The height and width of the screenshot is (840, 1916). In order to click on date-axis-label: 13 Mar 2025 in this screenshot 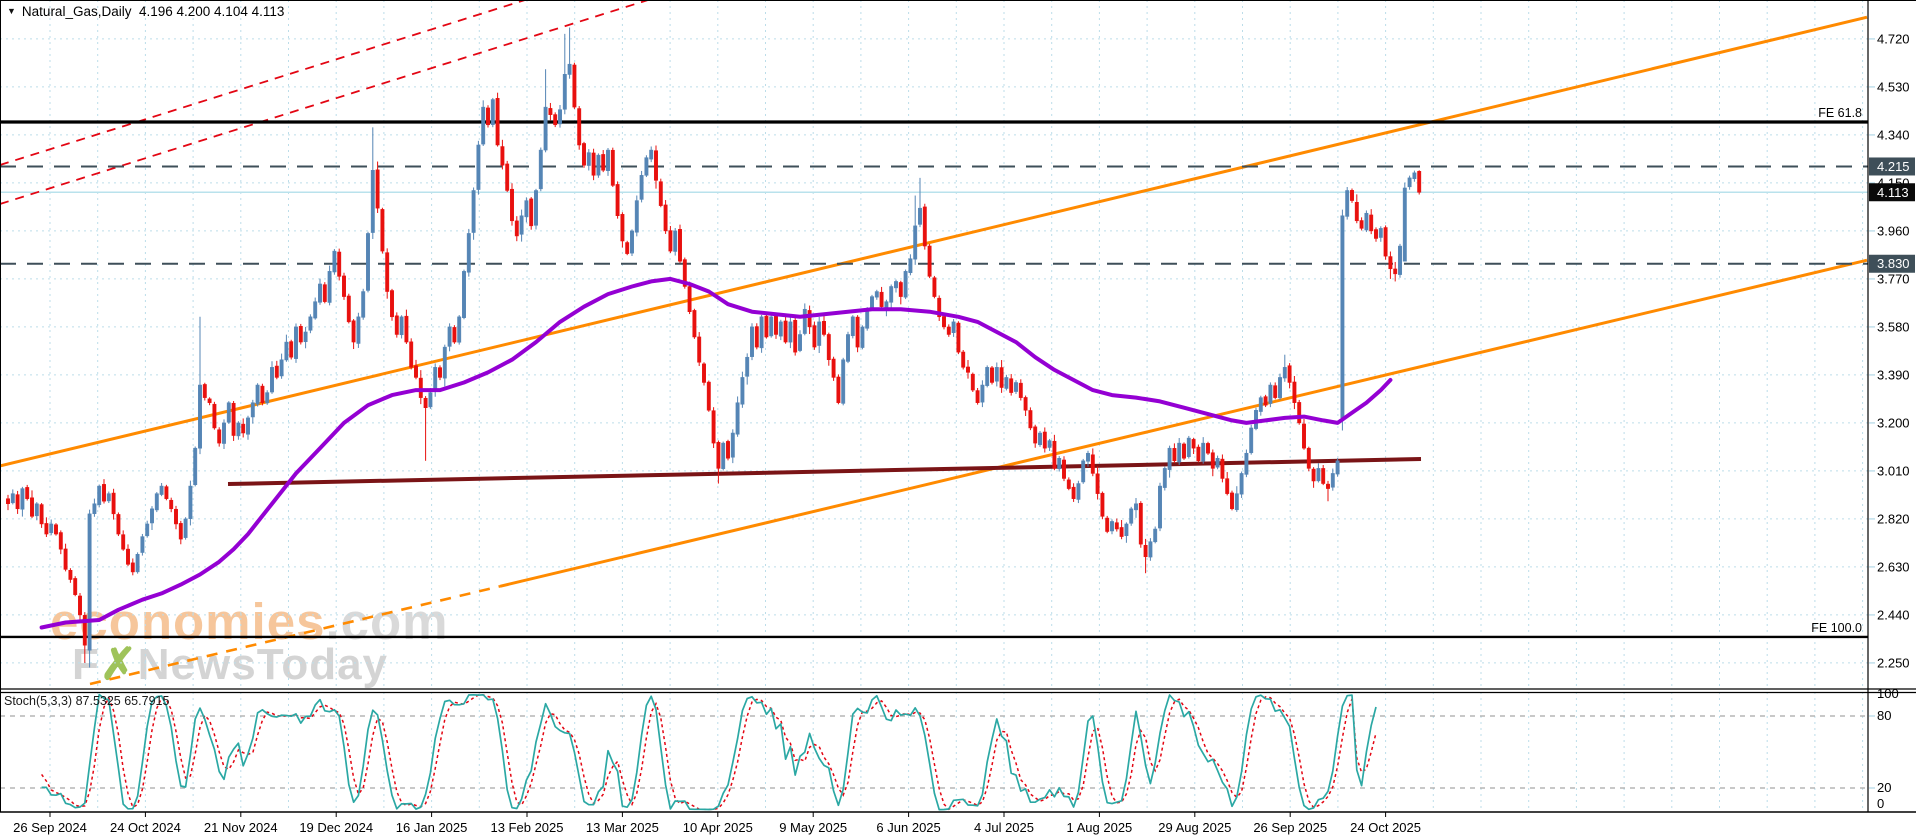, I will do `click(622, 827)`.